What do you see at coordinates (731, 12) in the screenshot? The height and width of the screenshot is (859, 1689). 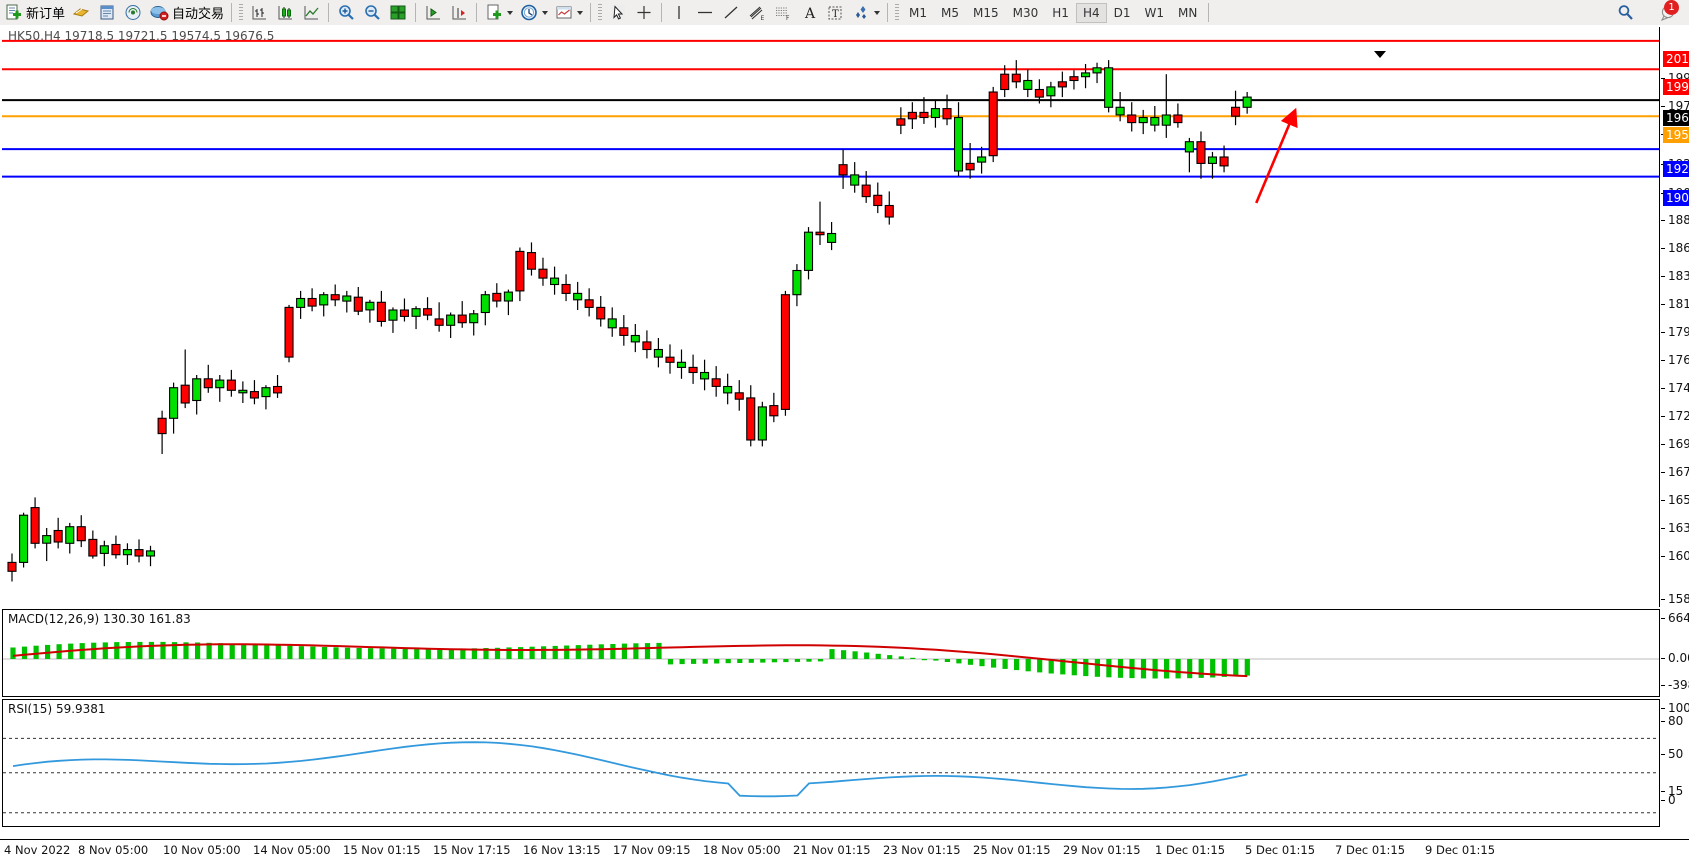 I see `trendline-tool-button` at bounding box center [731, 12].